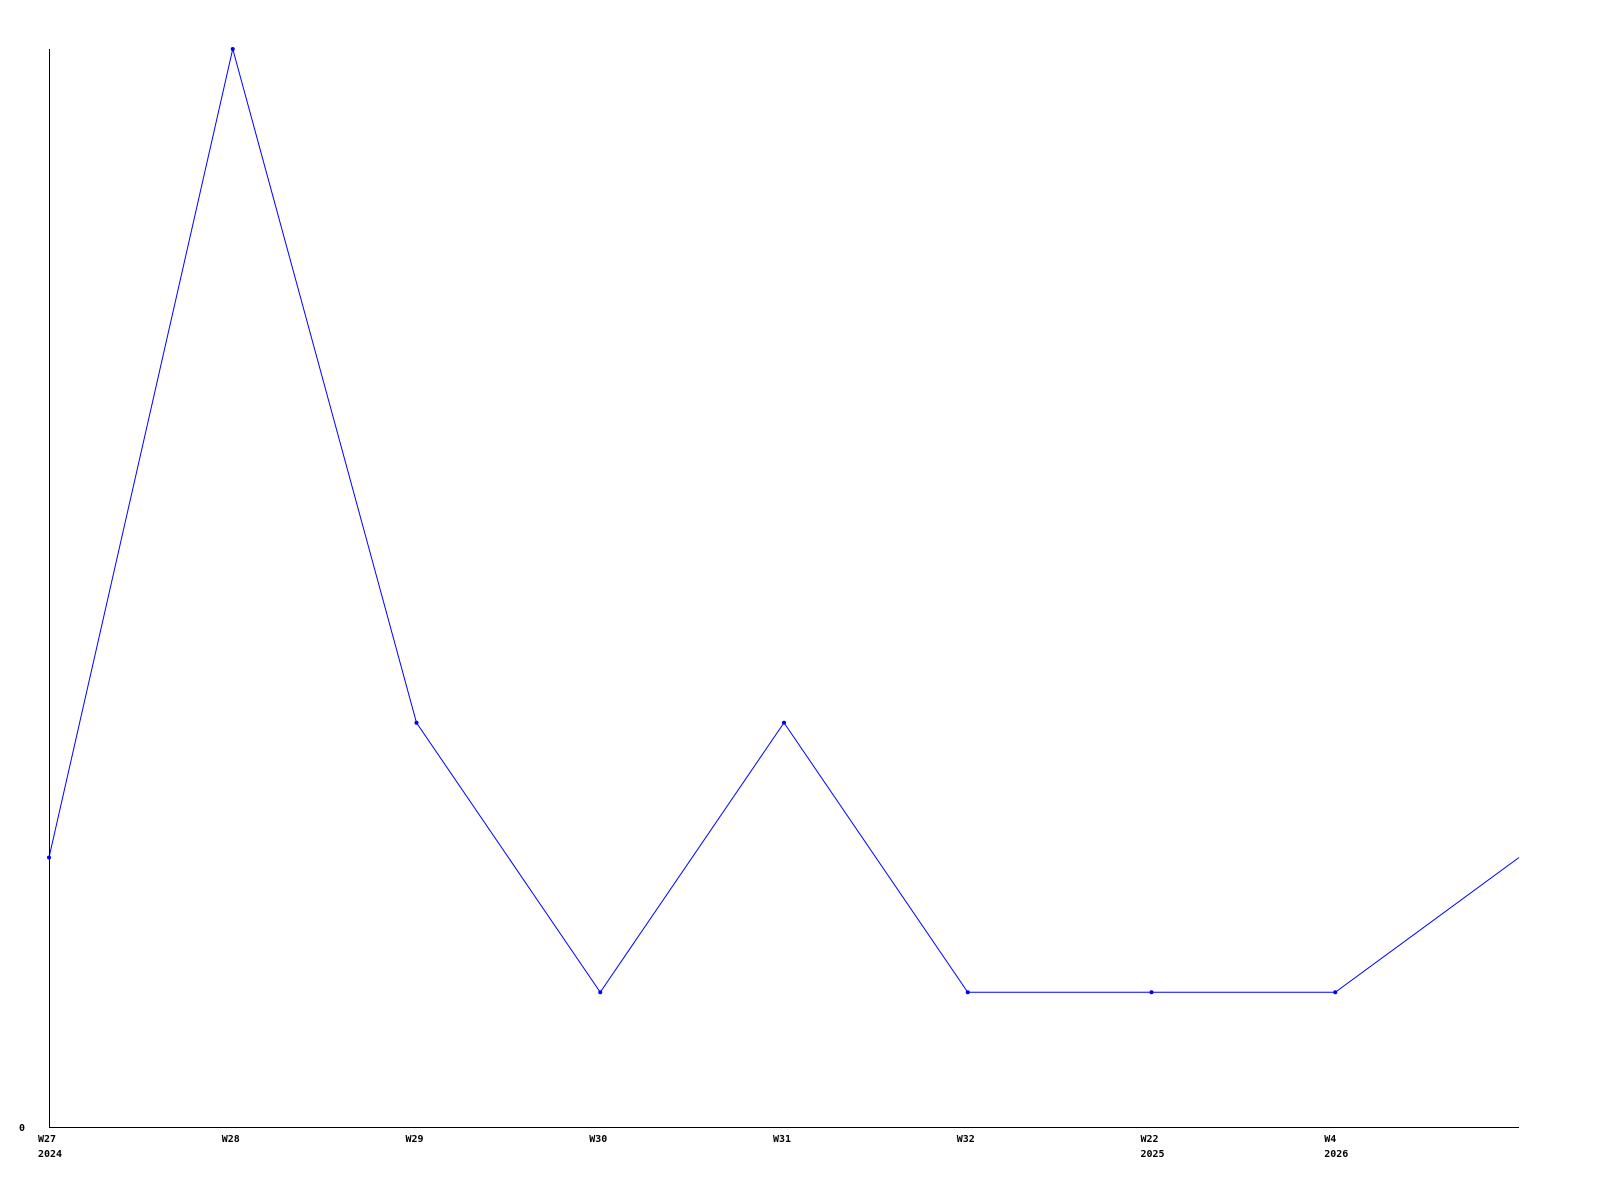 The image size is (1600, 1200). What do you see at coordinates (1150, 1139) in the screenshot?
I see `x-tick-label: W22` at bounding box center [1150, 1139].